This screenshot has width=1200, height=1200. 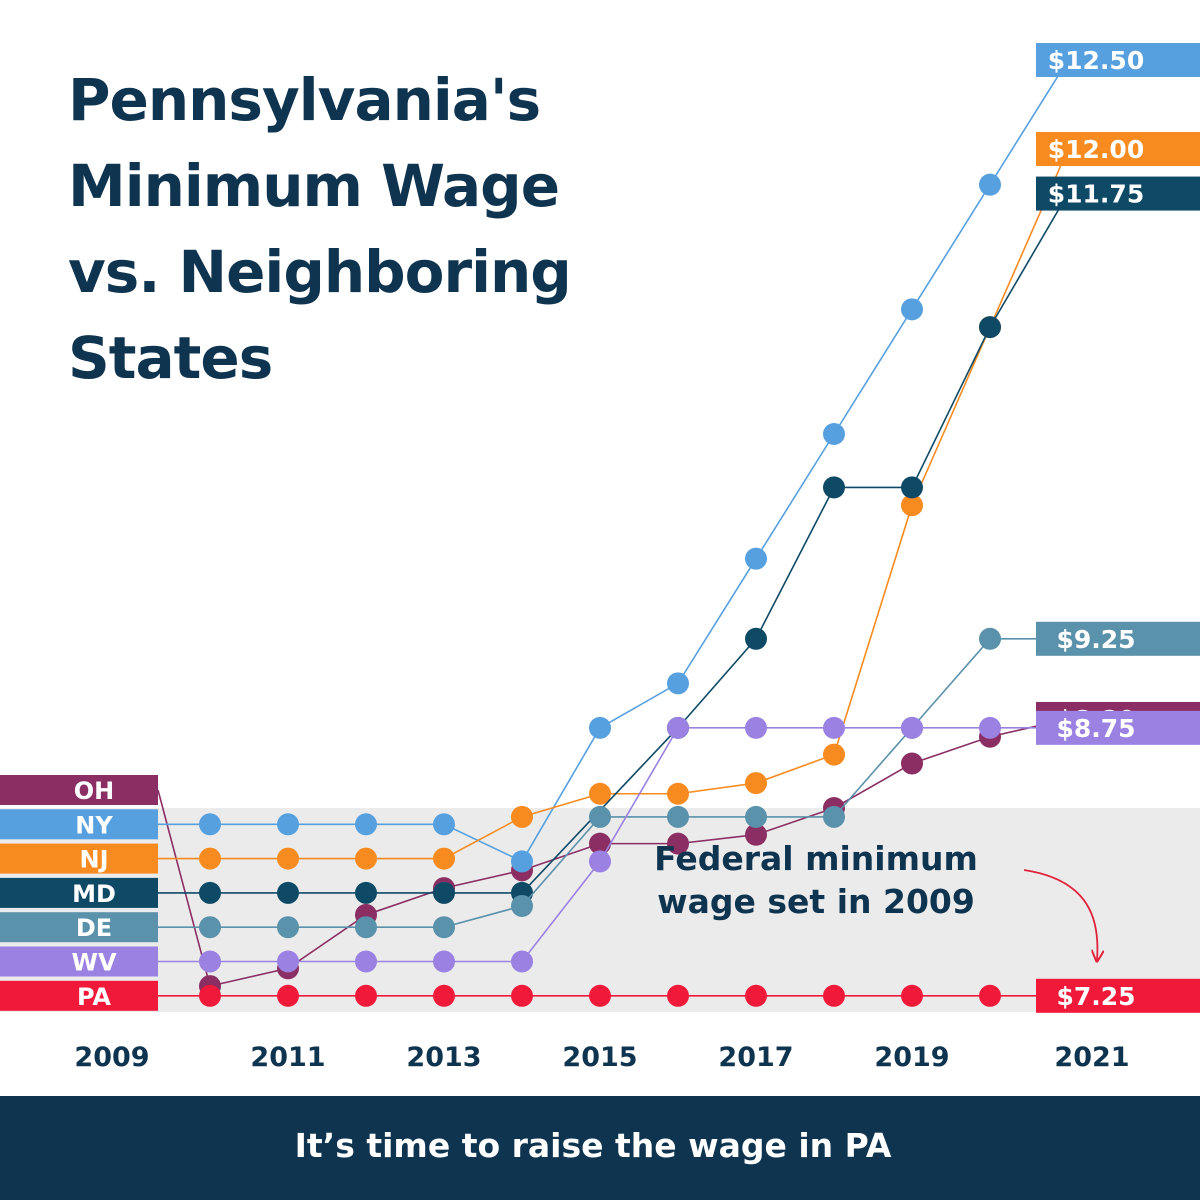 What do you see at coordinates (600, 816) in the screenshot?
I see `data-point-de-2015` at bounding box center [600, 816].